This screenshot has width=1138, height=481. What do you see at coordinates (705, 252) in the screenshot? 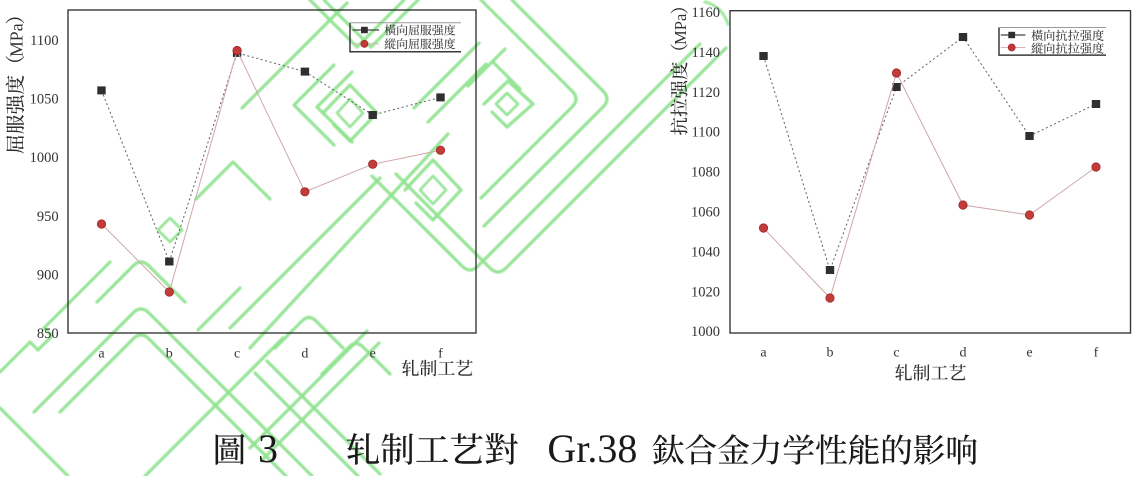
I see `svg-text: 1040` at bounding box center [705, 252].